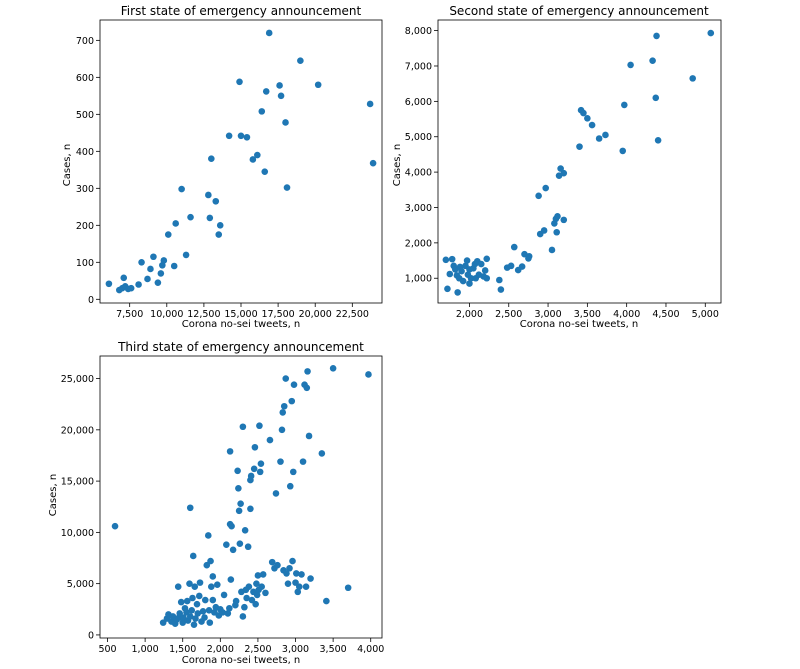 The image size is (800, 669). What do you see at coordinates (85, 263) in the screenshot?
I see `y-tick-label: 100` at bounding box center [85, 263].